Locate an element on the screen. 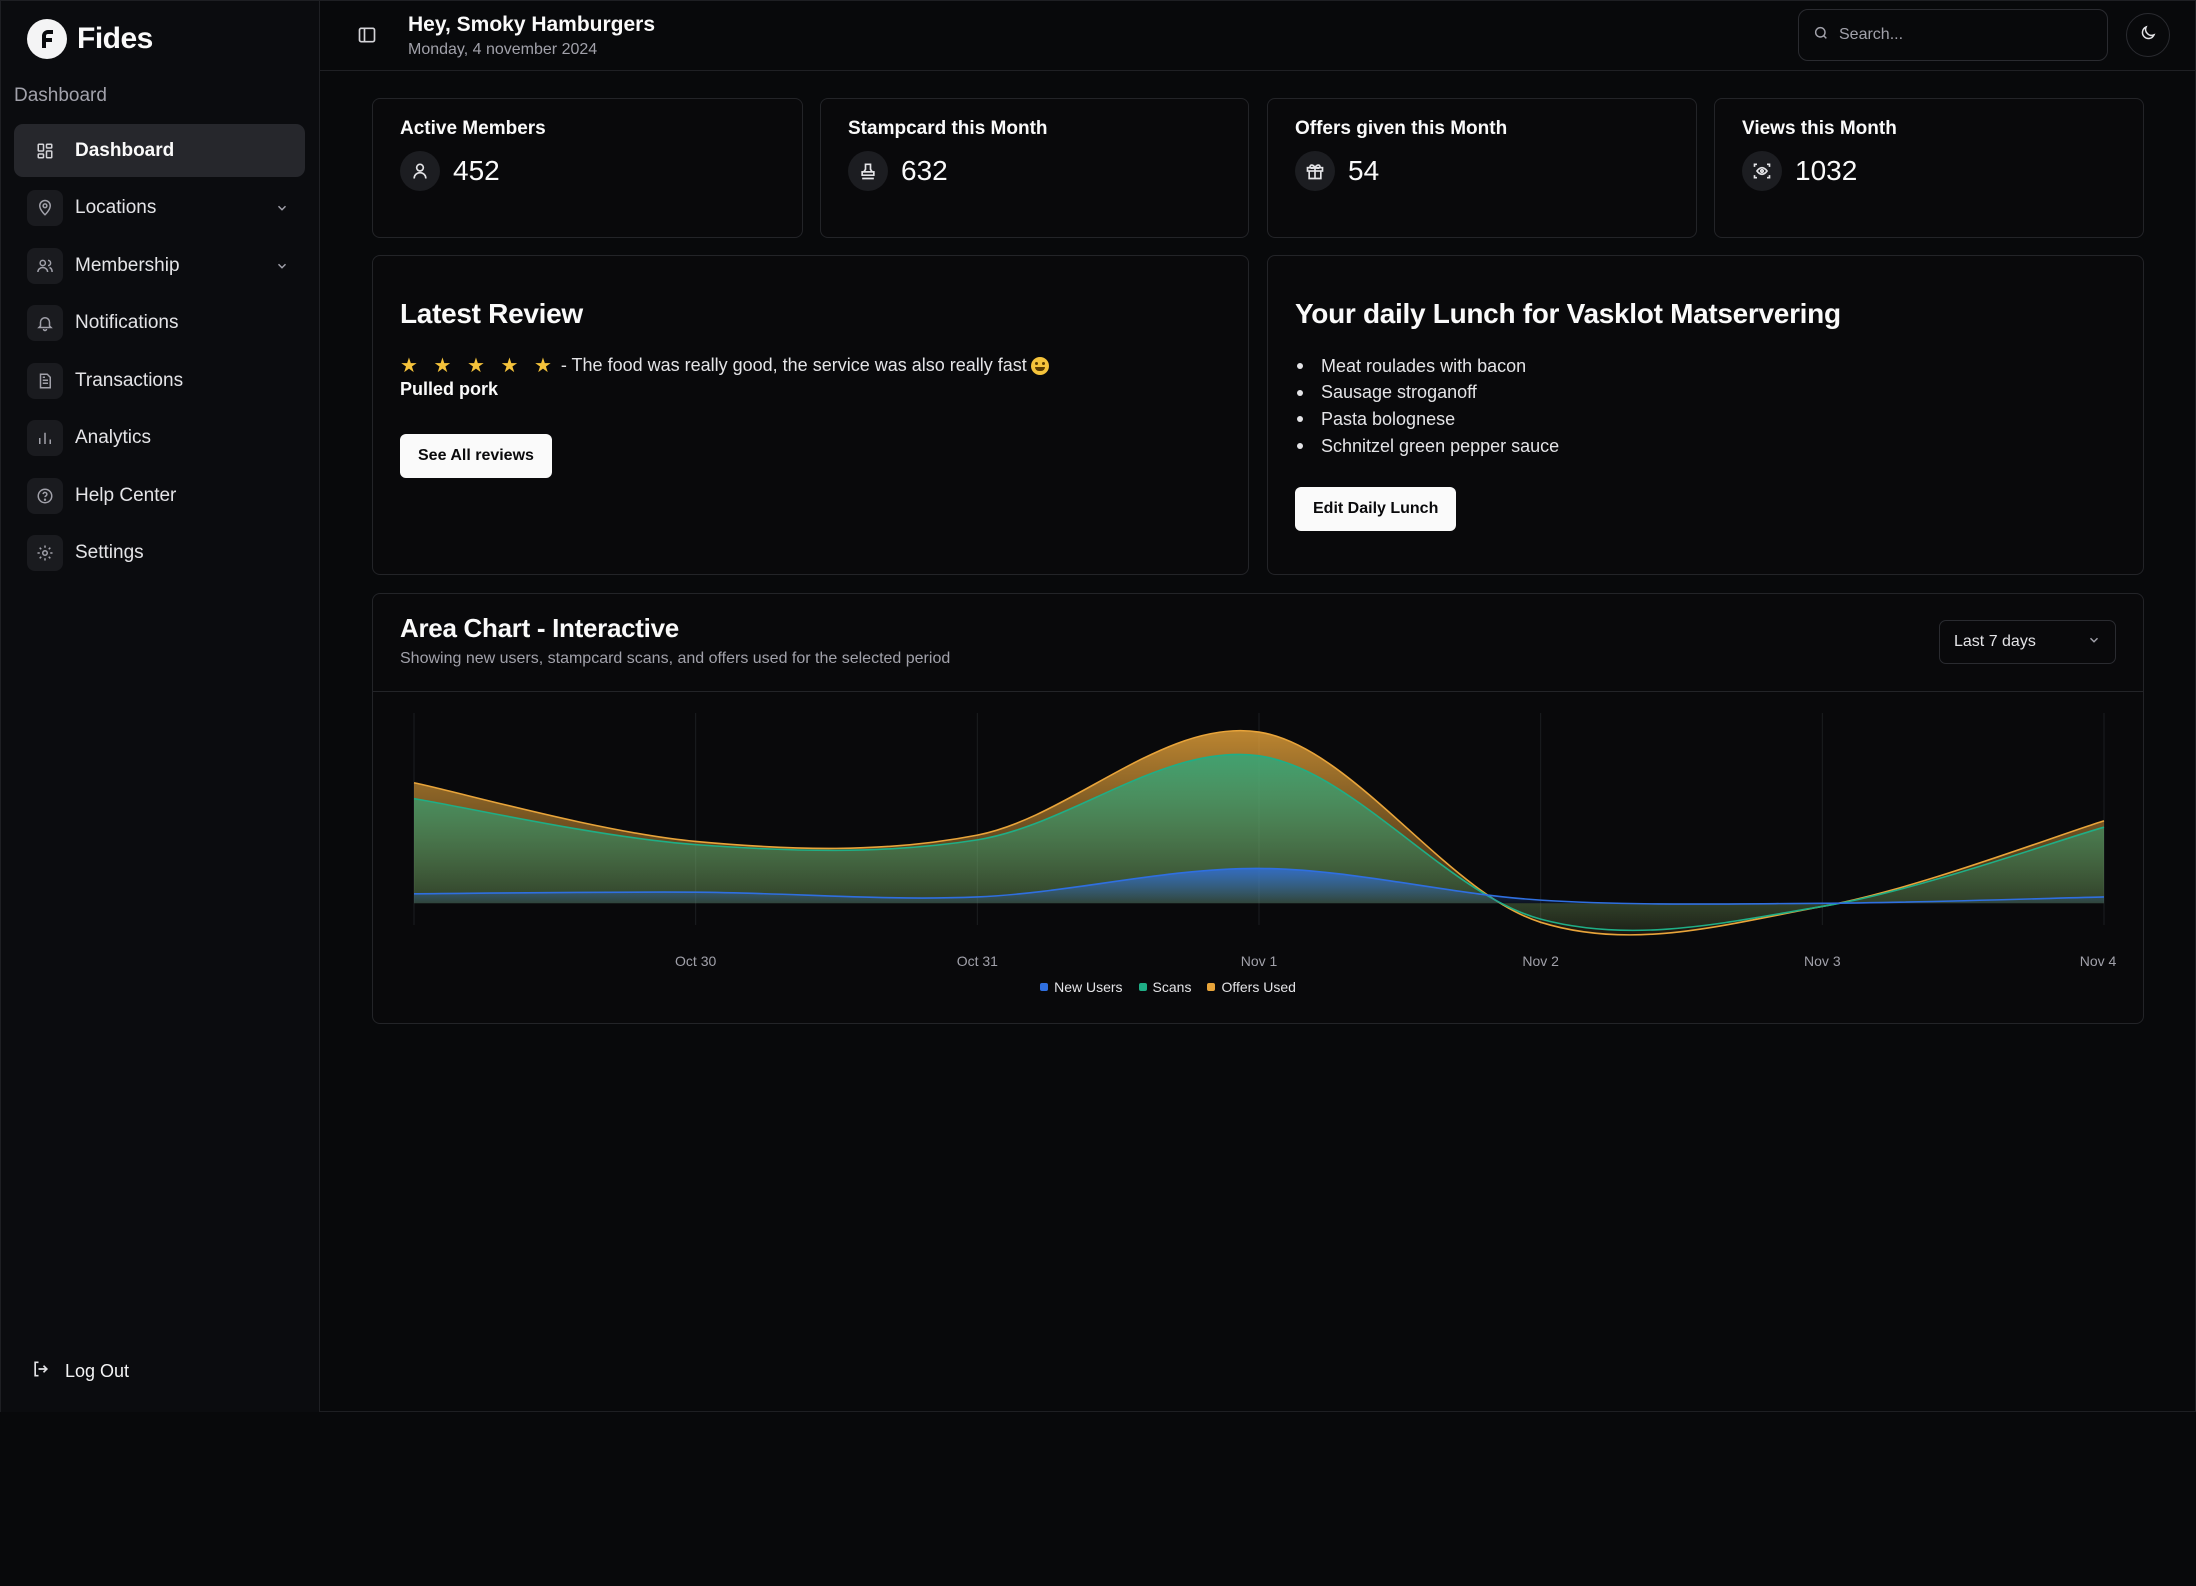 The height and width of the screenshot is (1586, 2196). sidebar-item-label: Locations is located at coordinates (116, 207).